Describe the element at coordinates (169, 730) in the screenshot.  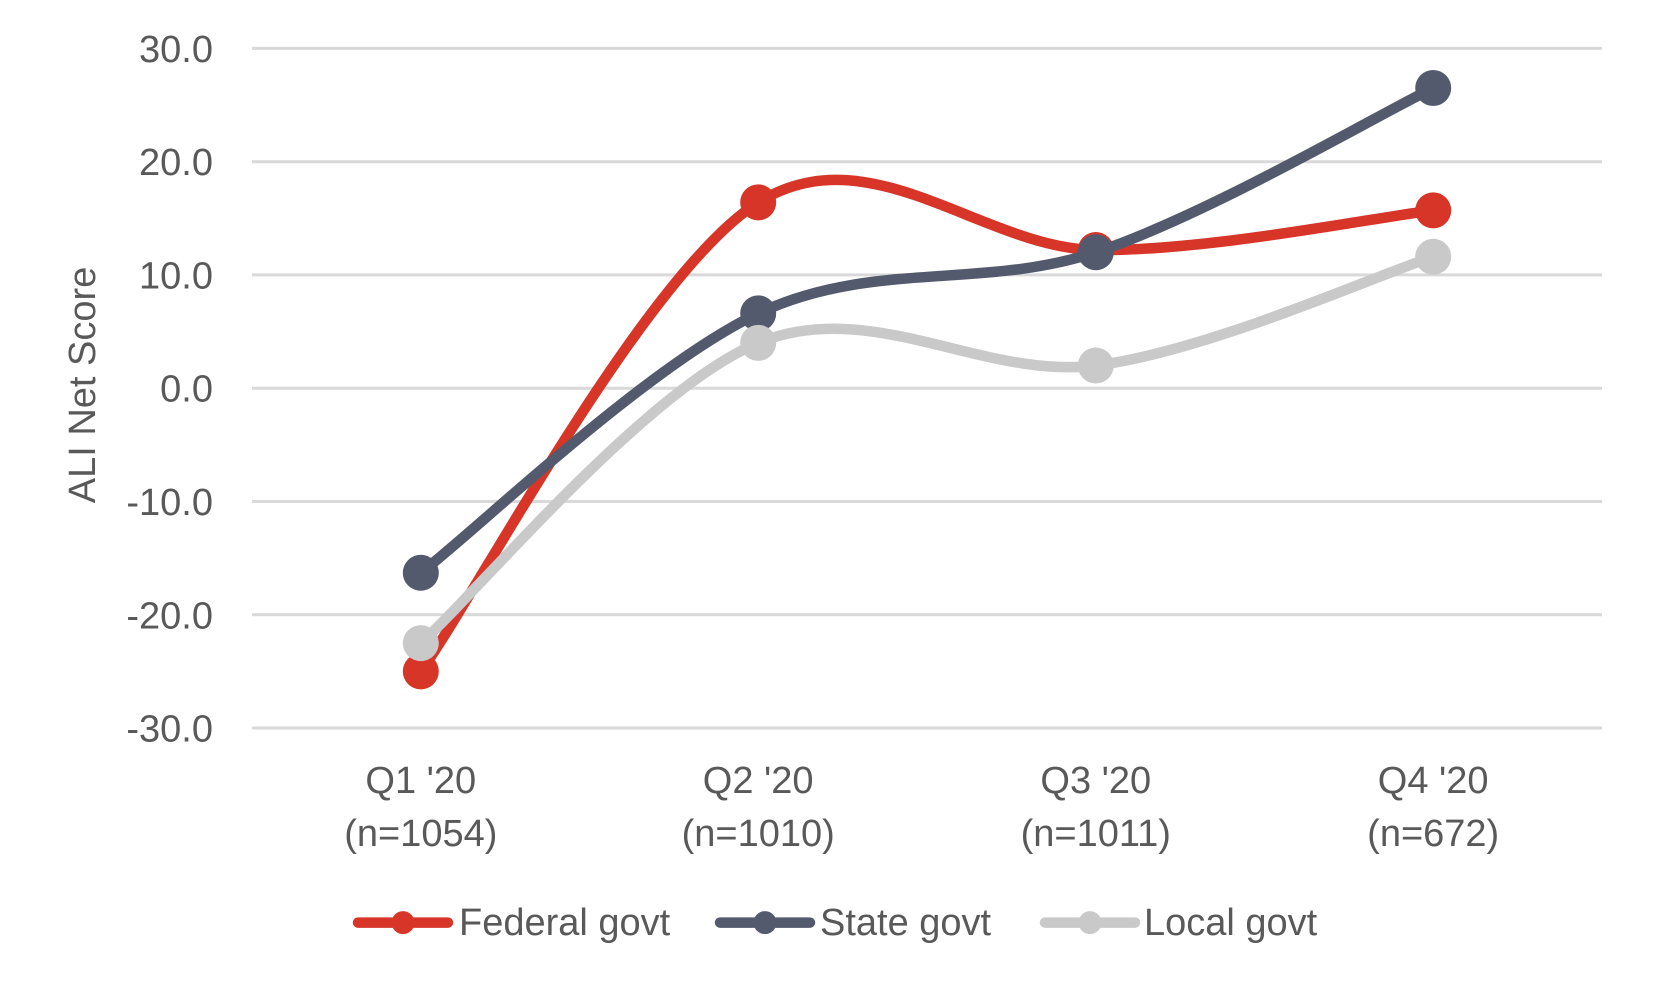
I see `svg-text: -30.0` at that location.